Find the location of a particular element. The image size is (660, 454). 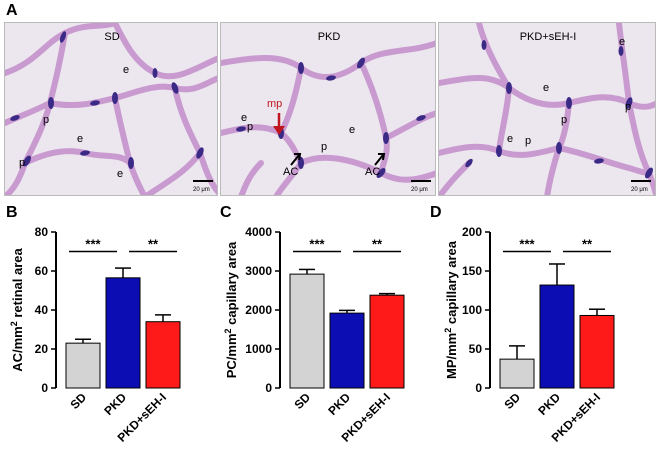

micrograph-title: PKD is located at coordinates (329, 37).